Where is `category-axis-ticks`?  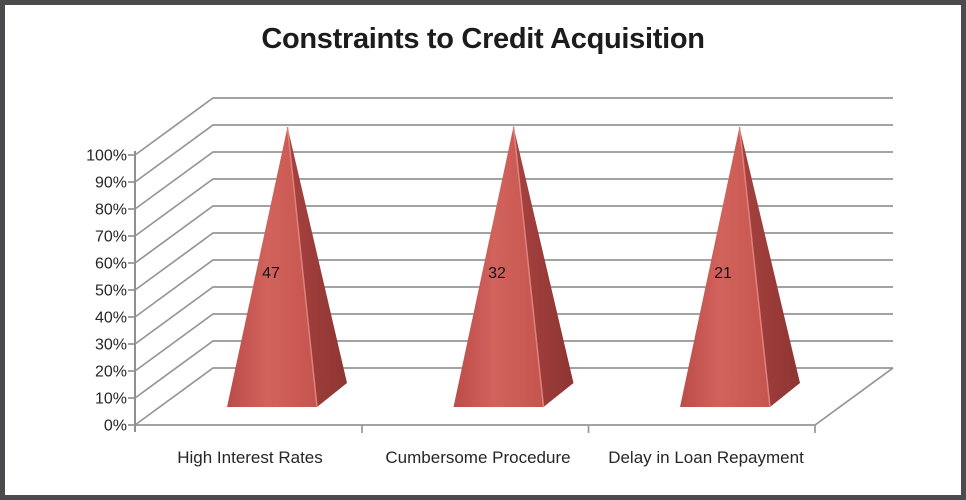 category-axis-ticks is located at coordinates (588, 429).